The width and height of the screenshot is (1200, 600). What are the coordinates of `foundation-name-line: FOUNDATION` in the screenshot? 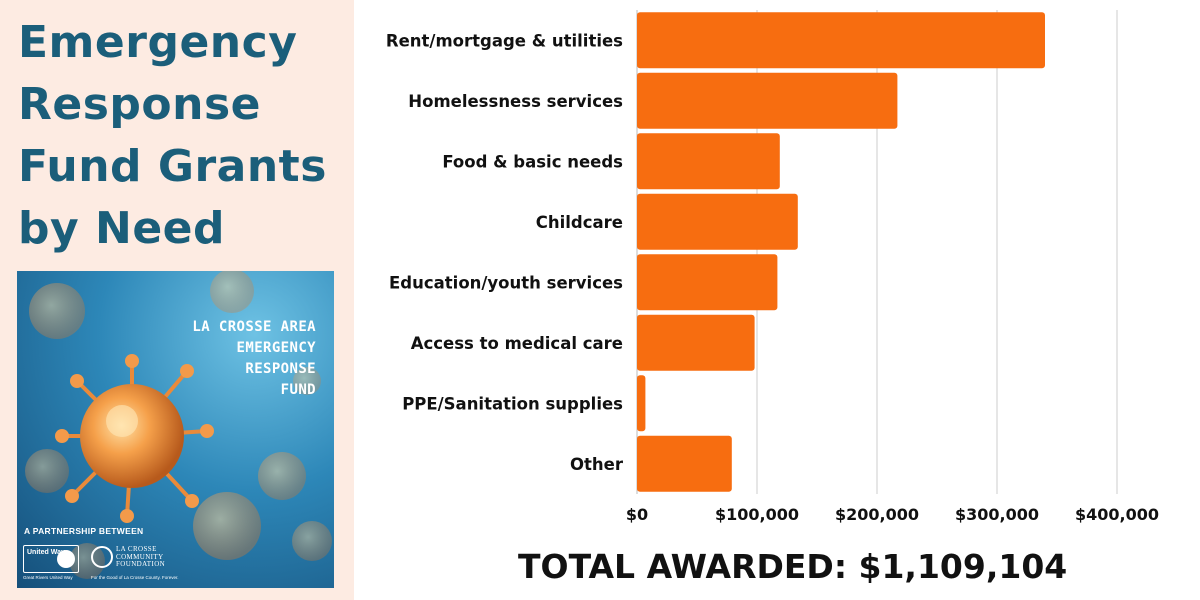 It's located at (141, 564).